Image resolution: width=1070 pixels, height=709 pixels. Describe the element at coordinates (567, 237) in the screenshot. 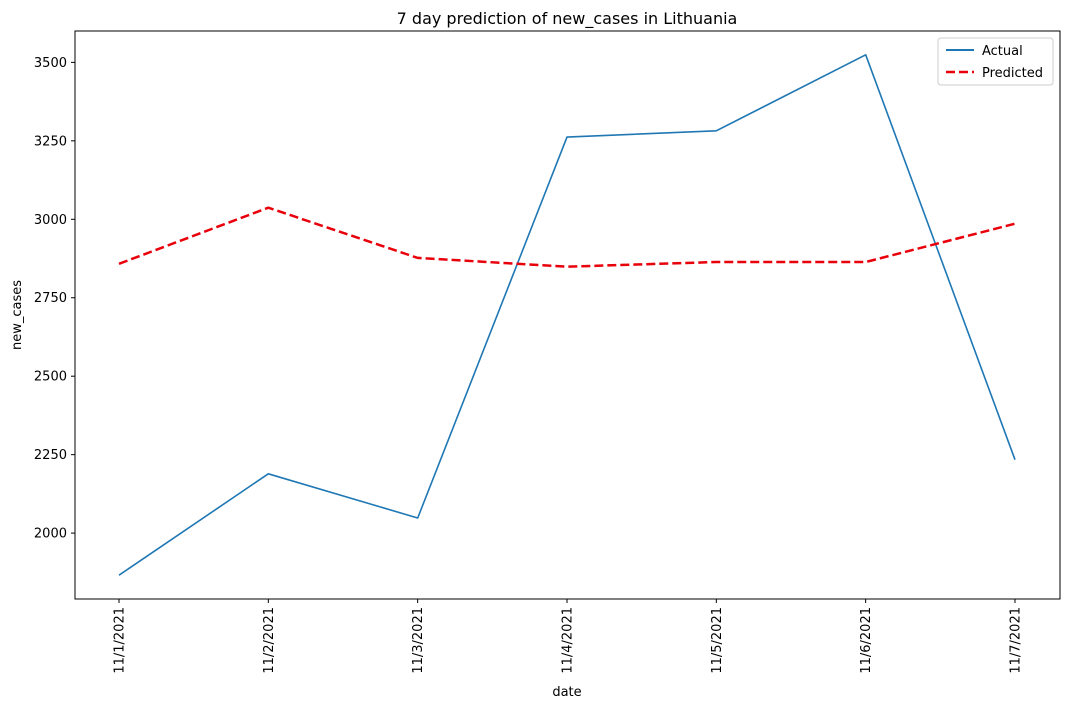

I see `series-line-predicted` at that location.